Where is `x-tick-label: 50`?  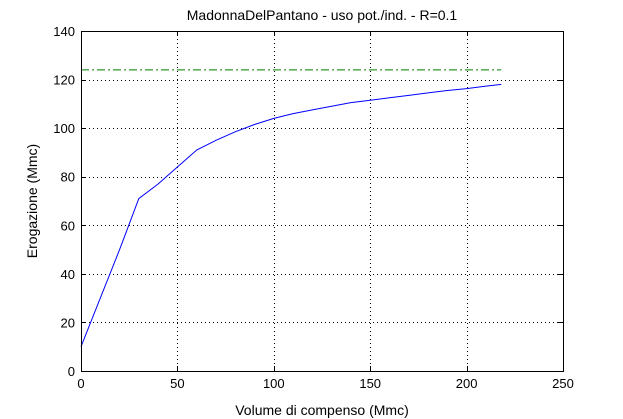
x-tick-label: 50 is located at coordinates (177, 383).